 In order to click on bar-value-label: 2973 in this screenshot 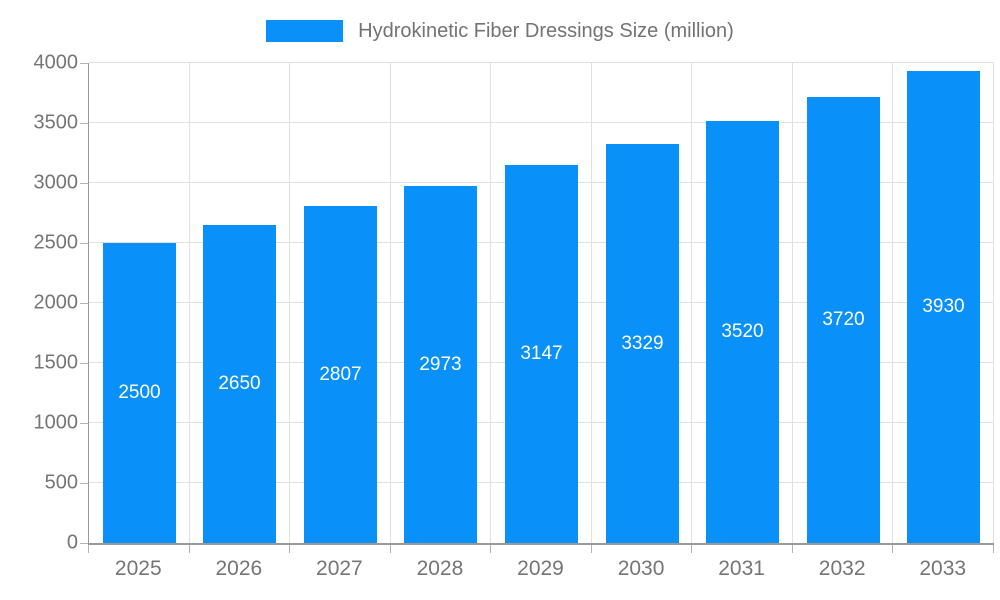, I will do `click(440, 364)`.